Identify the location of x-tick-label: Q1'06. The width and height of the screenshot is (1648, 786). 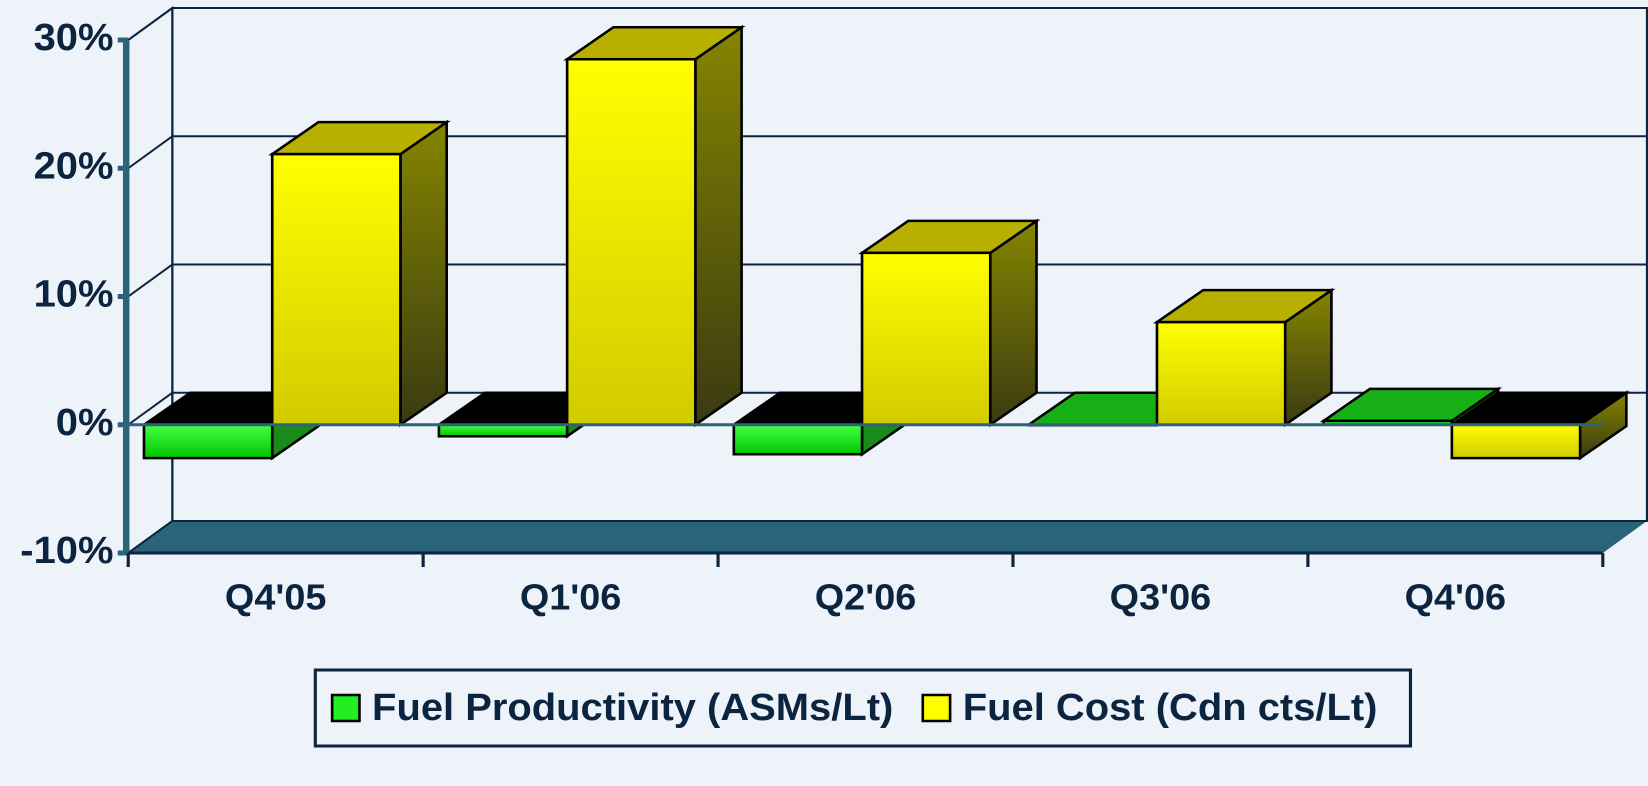
(570, 597).